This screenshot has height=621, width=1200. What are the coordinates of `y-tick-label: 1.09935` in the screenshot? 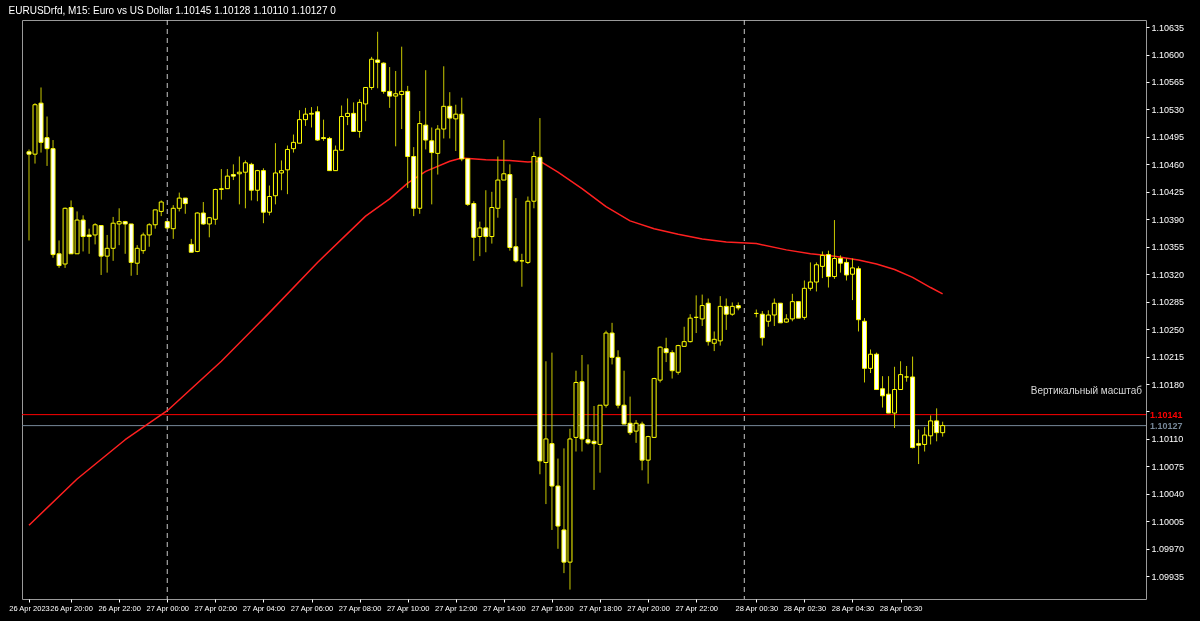 It's located at (1168, 576).